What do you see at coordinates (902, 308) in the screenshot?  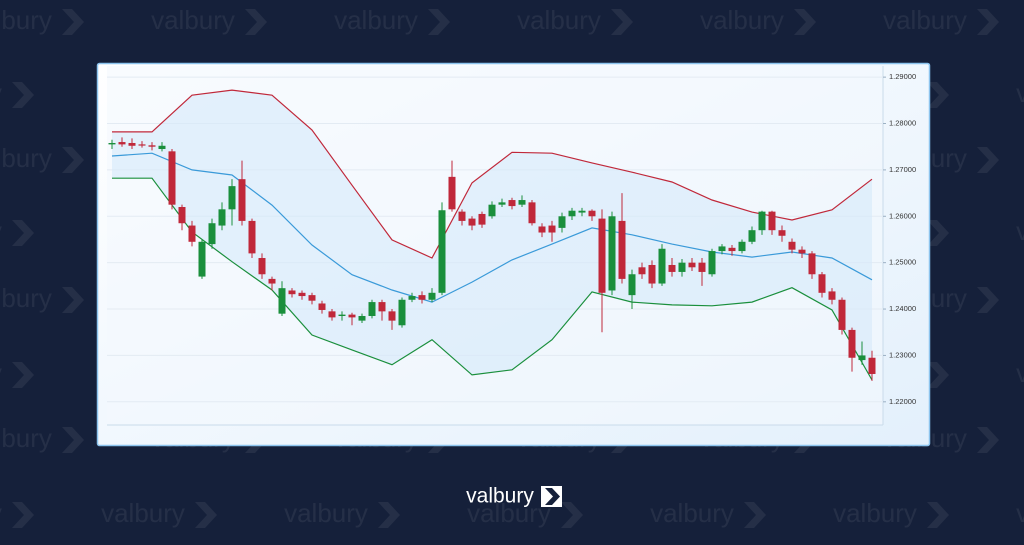 I see `y-tick-label: 1.24000` at bounding box center [902, 308].